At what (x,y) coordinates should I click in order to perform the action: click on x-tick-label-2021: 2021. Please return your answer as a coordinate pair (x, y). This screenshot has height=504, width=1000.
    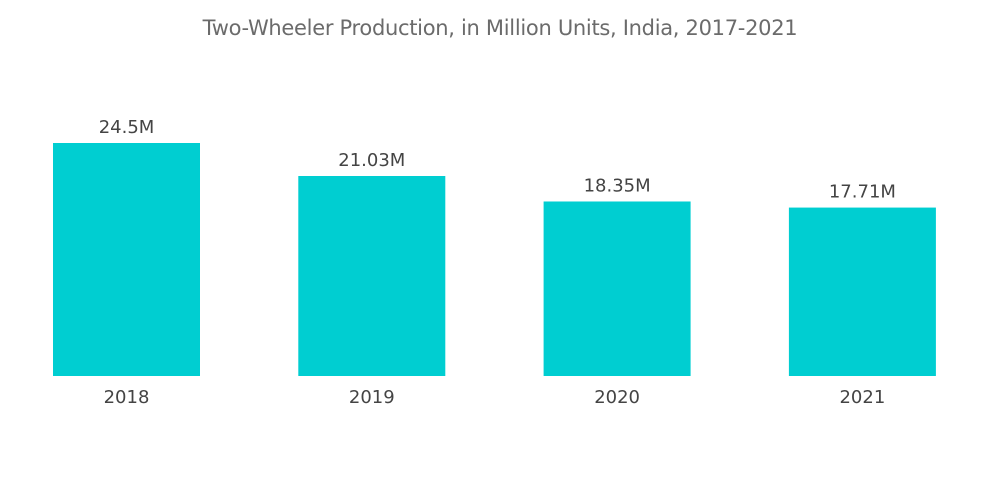
    Looking at the image, I should click on (862, 397).